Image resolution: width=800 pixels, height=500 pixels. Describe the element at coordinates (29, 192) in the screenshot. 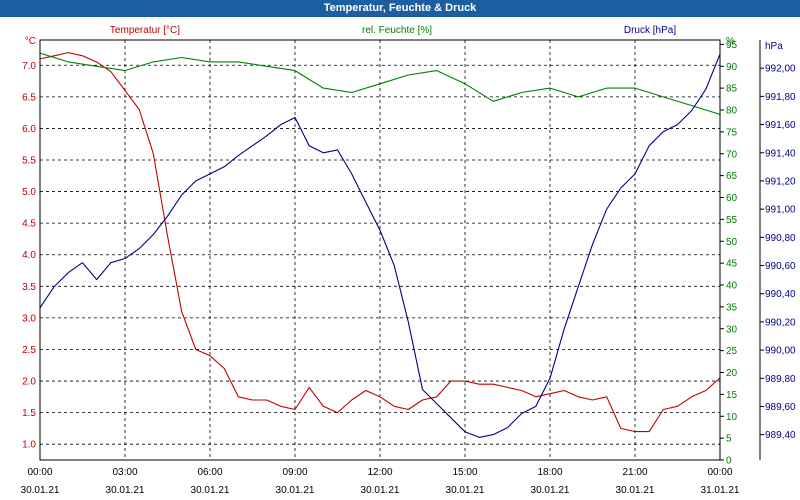

I see `temperature-tick-label: 5.0` at that location.